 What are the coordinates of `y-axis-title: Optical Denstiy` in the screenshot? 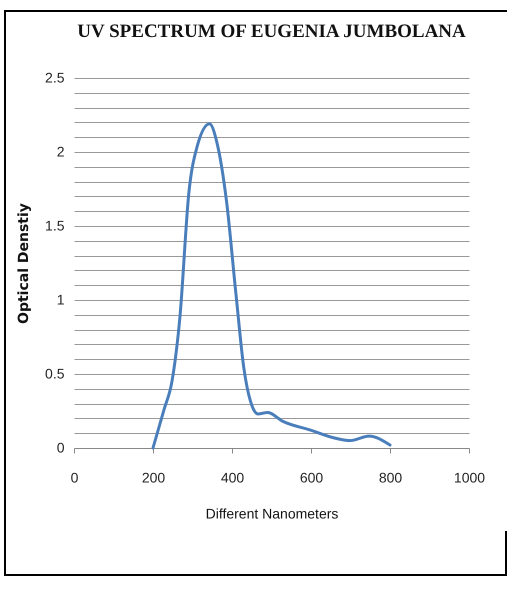 It's located at (24, 263).